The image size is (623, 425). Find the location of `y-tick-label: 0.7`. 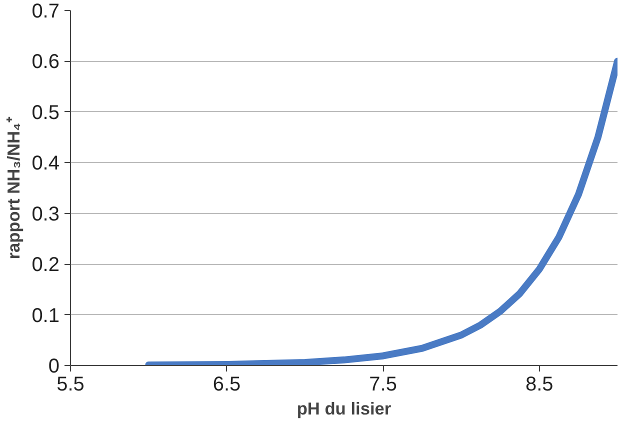

y-tick-label: 0.7 is located at coordinates (46, 11).